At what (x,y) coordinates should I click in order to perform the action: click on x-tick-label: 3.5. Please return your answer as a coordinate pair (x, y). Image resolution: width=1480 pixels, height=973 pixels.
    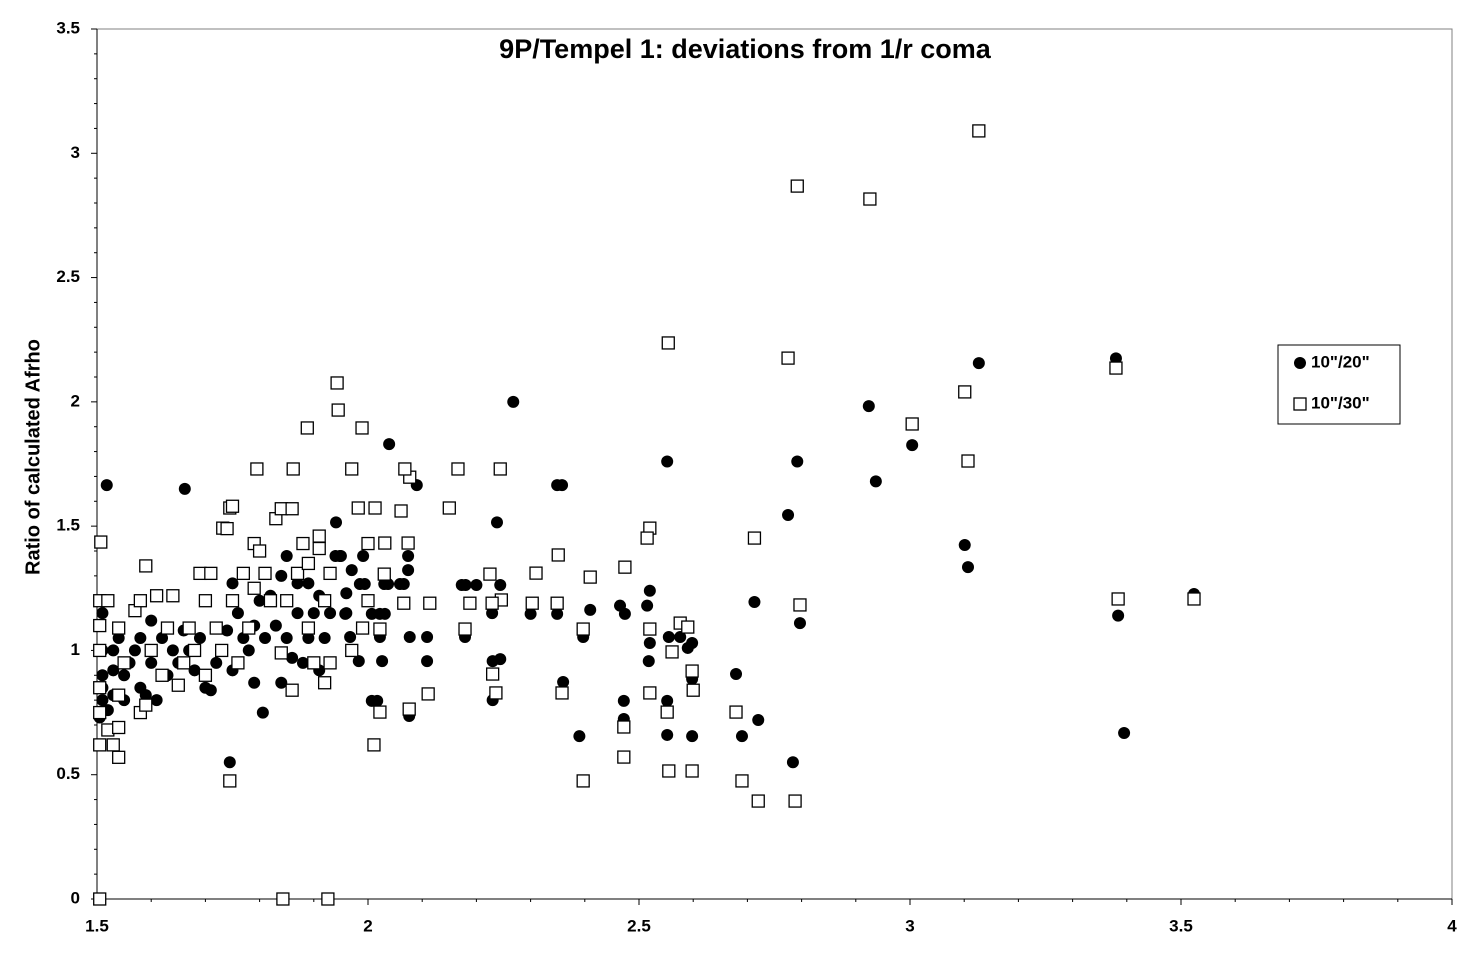
    Looking at the image, I should click on (1181, 925).